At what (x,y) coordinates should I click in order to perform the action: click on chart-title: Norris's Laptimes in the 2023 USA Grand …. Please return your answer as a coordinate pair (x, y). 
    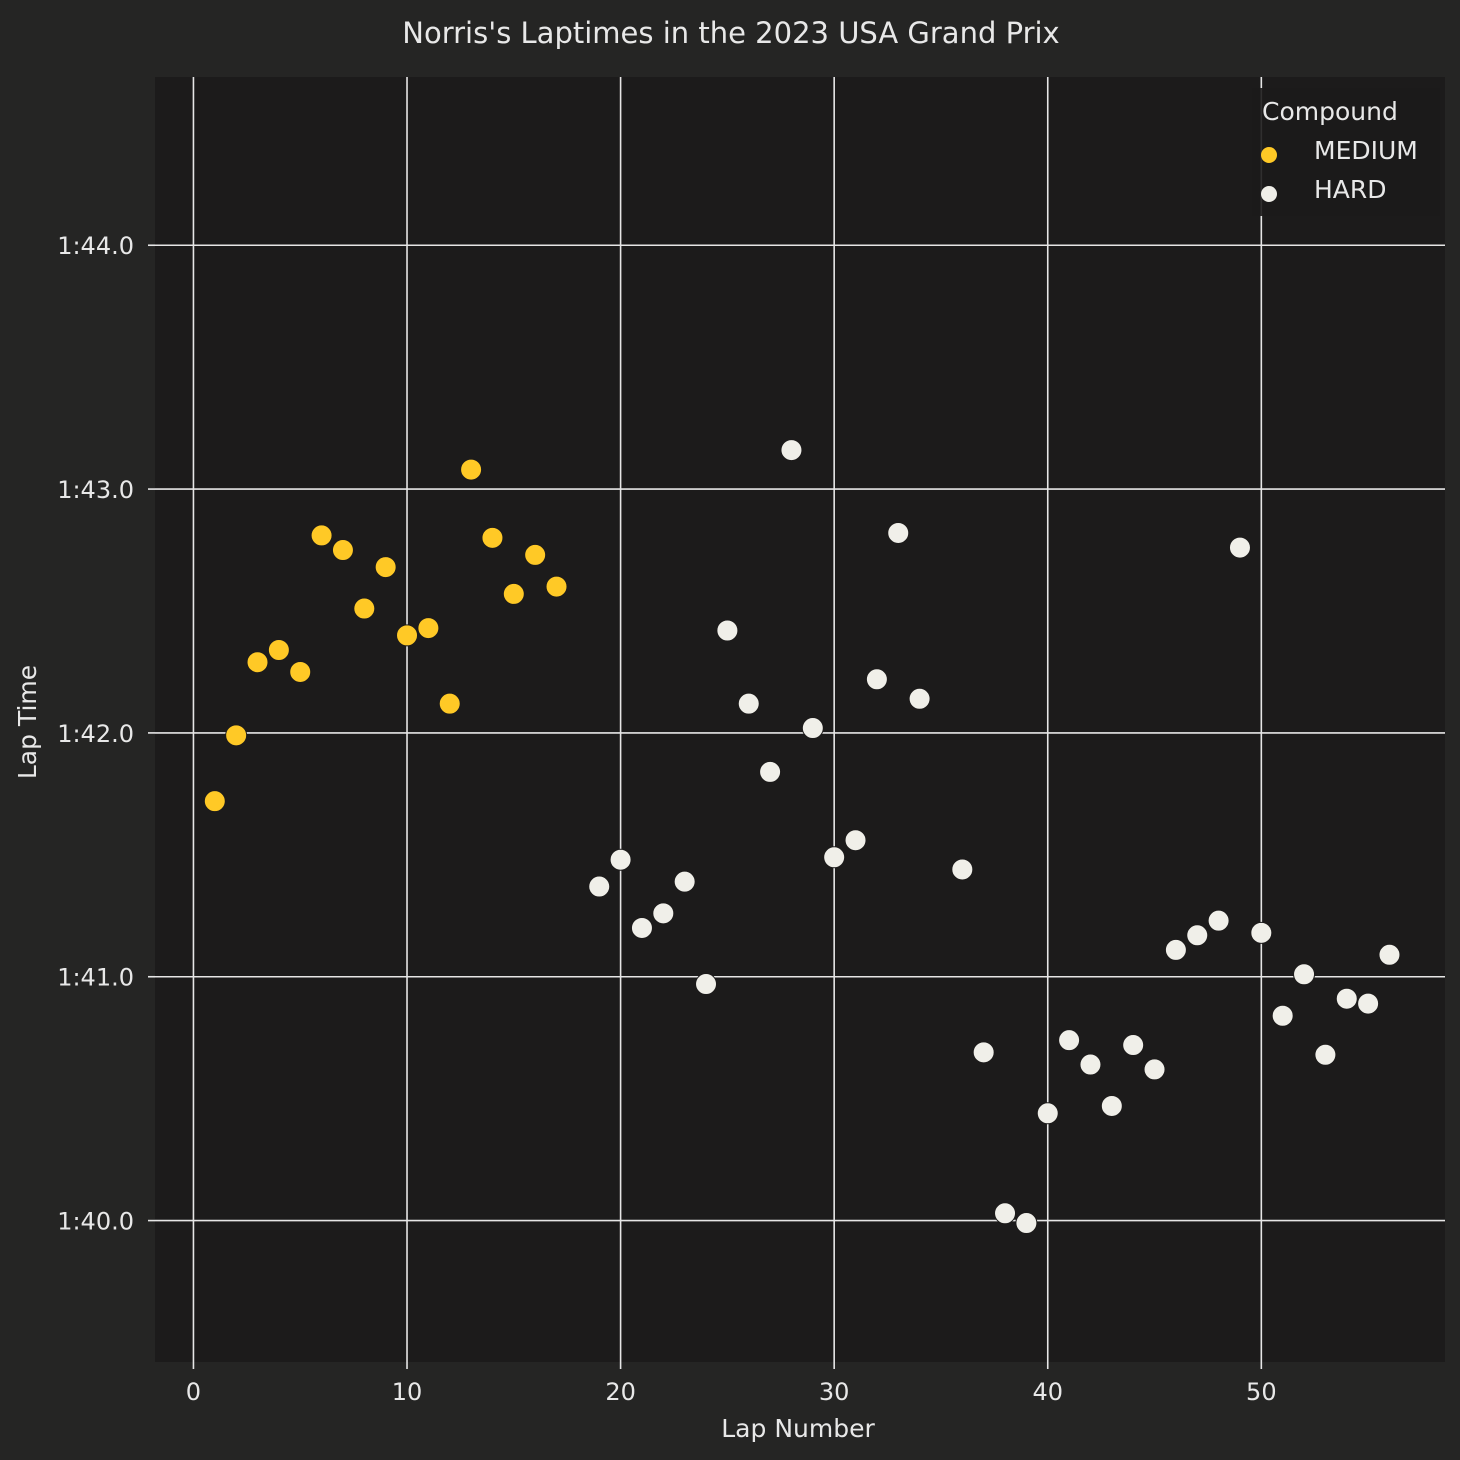
    Looking at the image, I should click on (730, 33).